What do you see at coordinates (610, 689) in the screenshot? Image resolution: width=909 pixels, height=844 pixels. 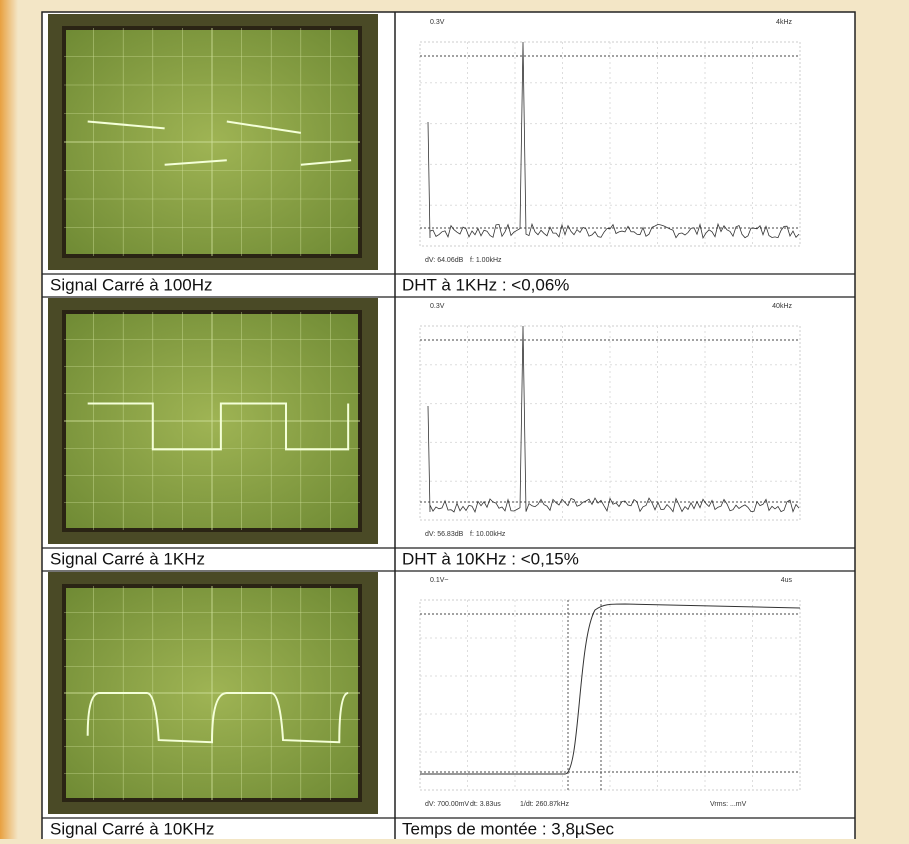 I see `rise-trace` at bounding box center [610, 689].